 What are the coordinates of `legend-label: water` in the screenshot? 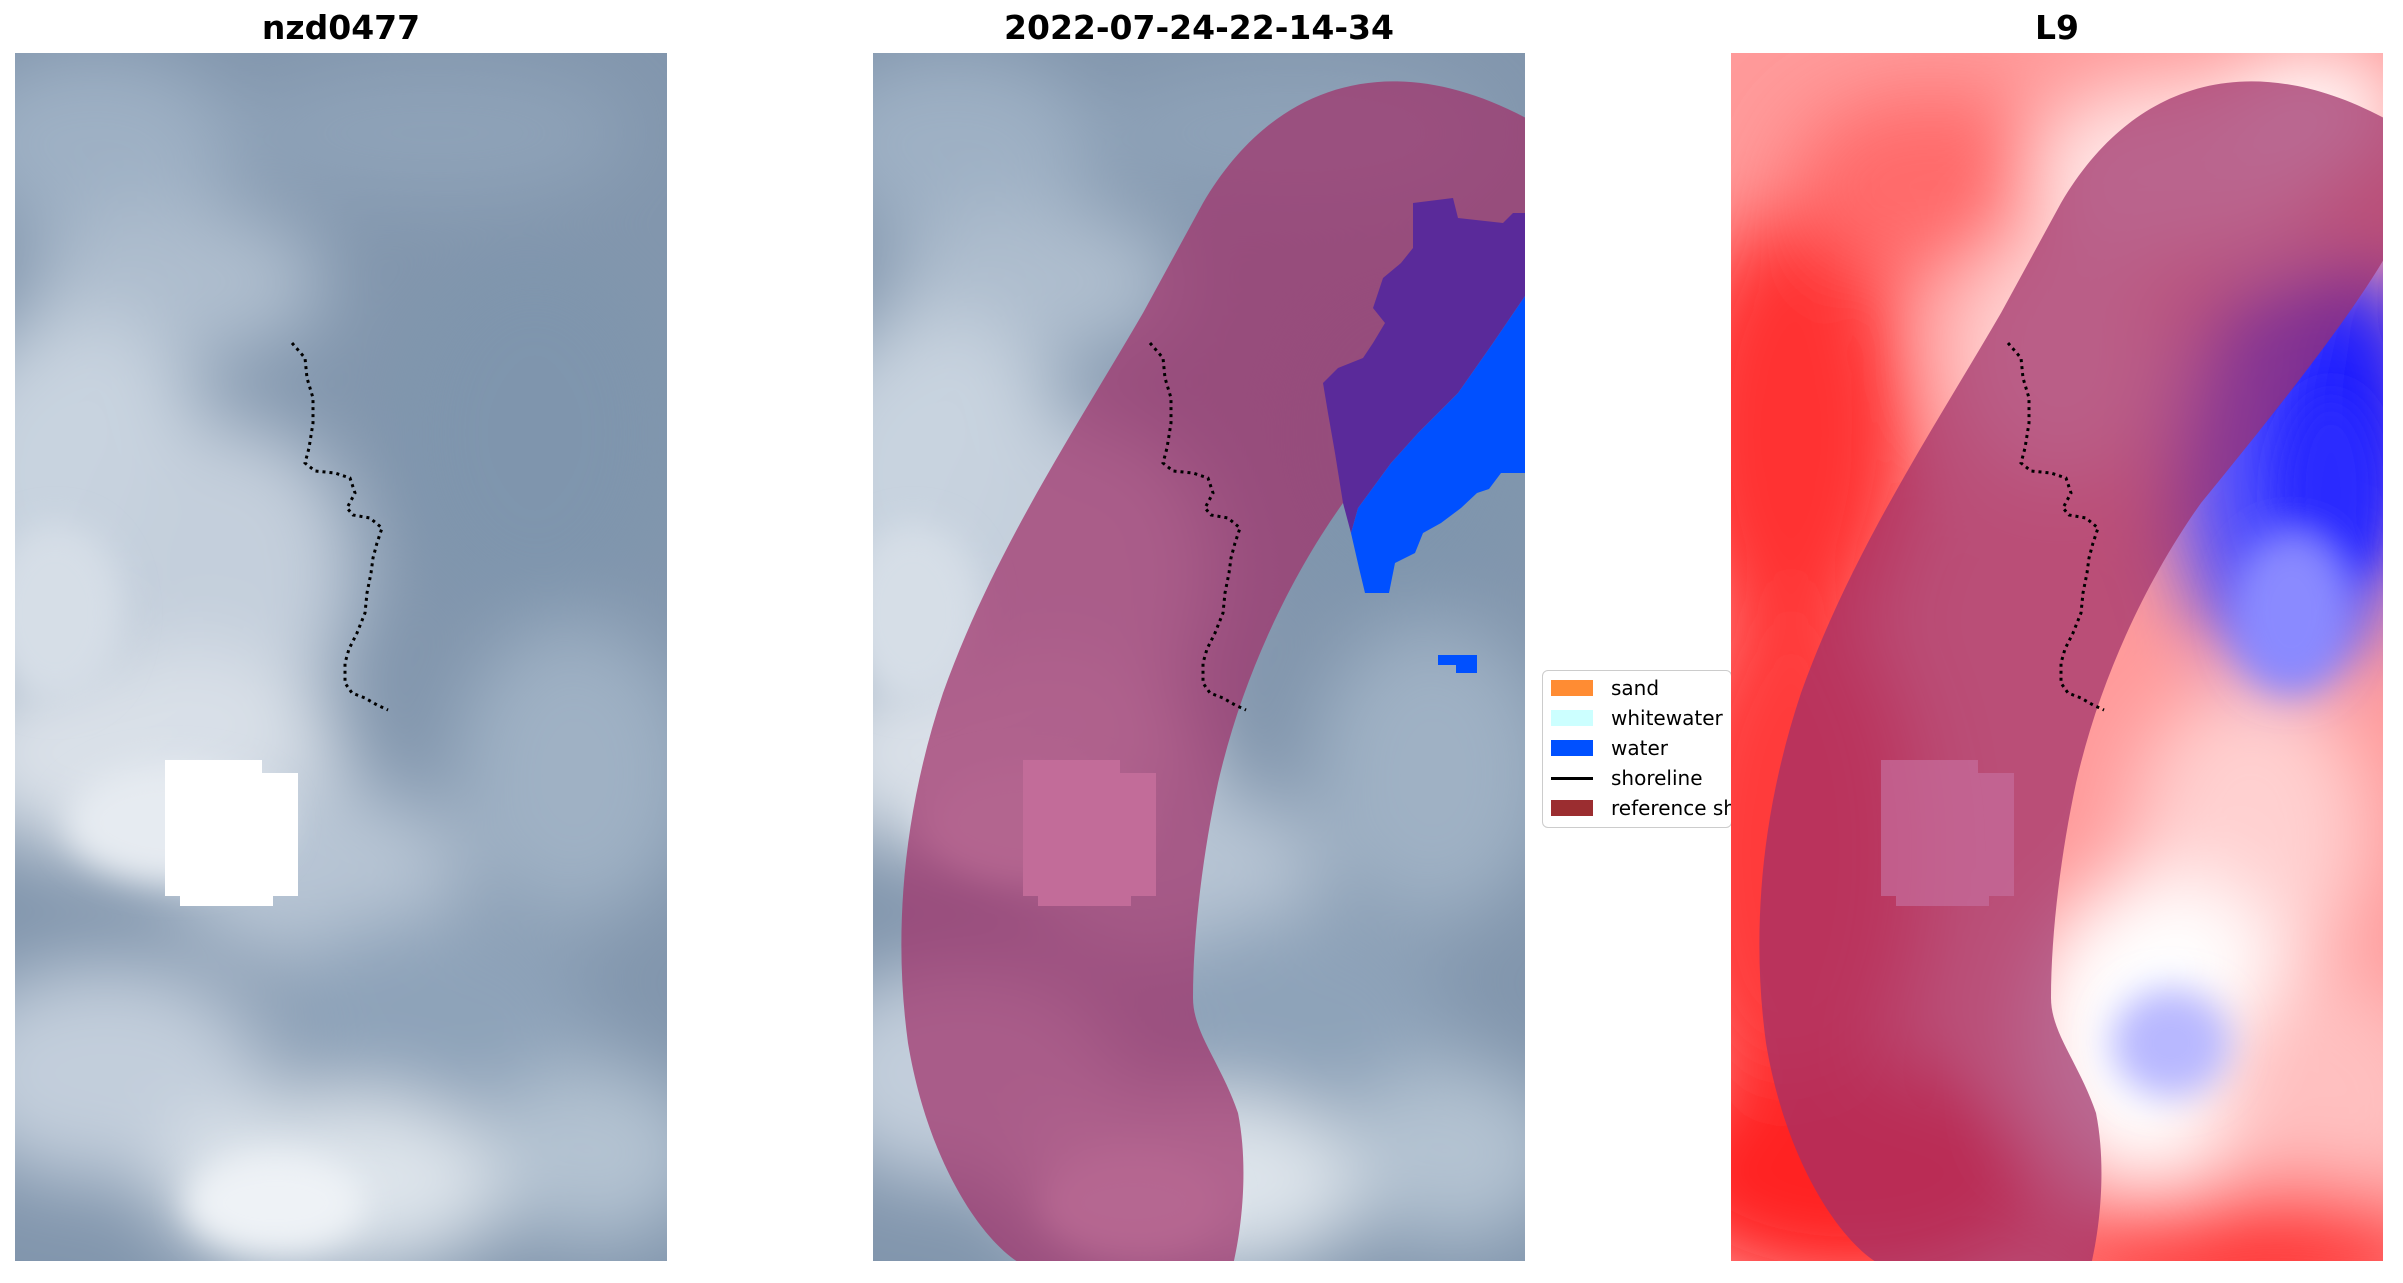 It's located at (1639, 748).